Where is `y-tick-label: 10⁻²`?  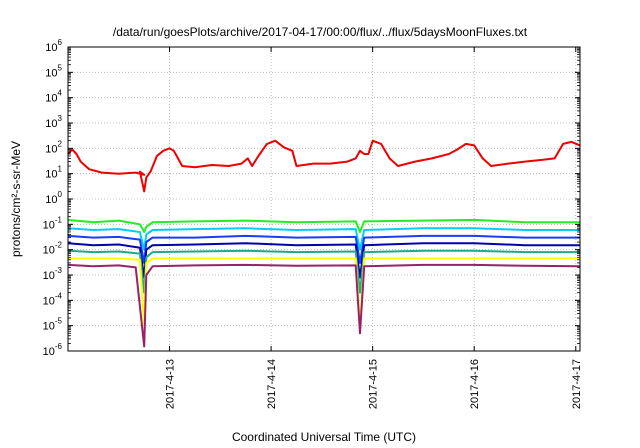
y-tick-label: 10⁻² is located at coordinates (53, 249).